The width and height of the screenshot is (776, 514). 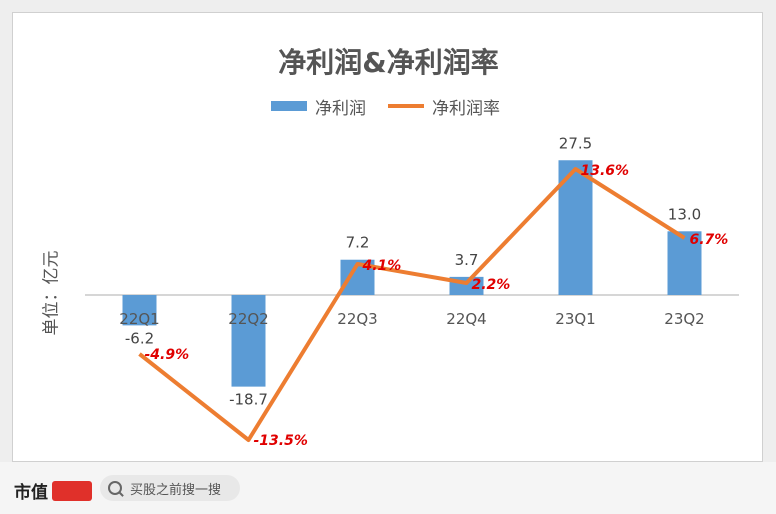 I want to click on line-value-label-23Q2: 6.7%, so click(x=709, y=240).